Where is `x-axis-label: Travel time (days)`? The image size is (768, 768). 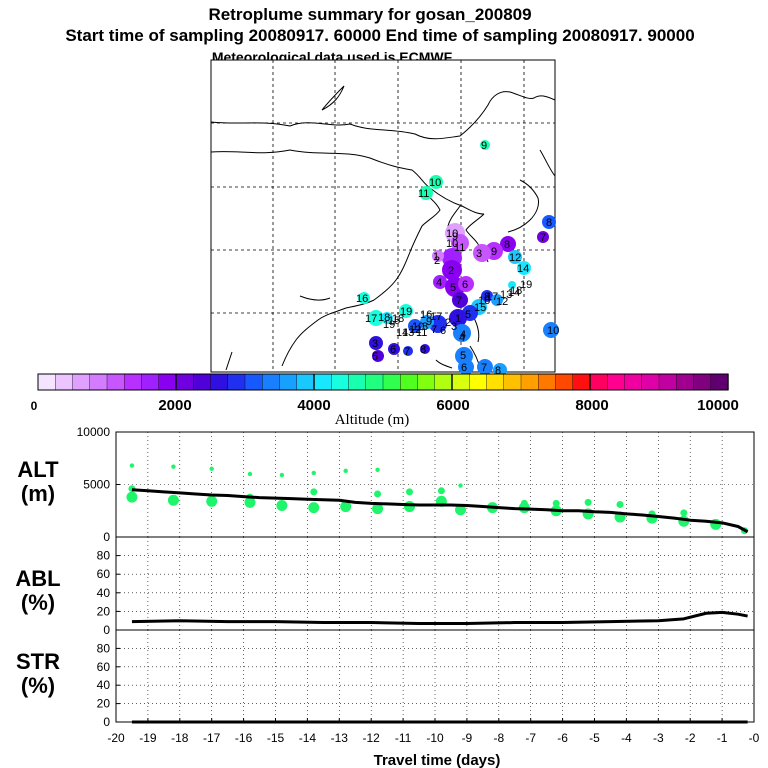
x-axis-label: Travel time (days) is located at coordinates (437, 760).